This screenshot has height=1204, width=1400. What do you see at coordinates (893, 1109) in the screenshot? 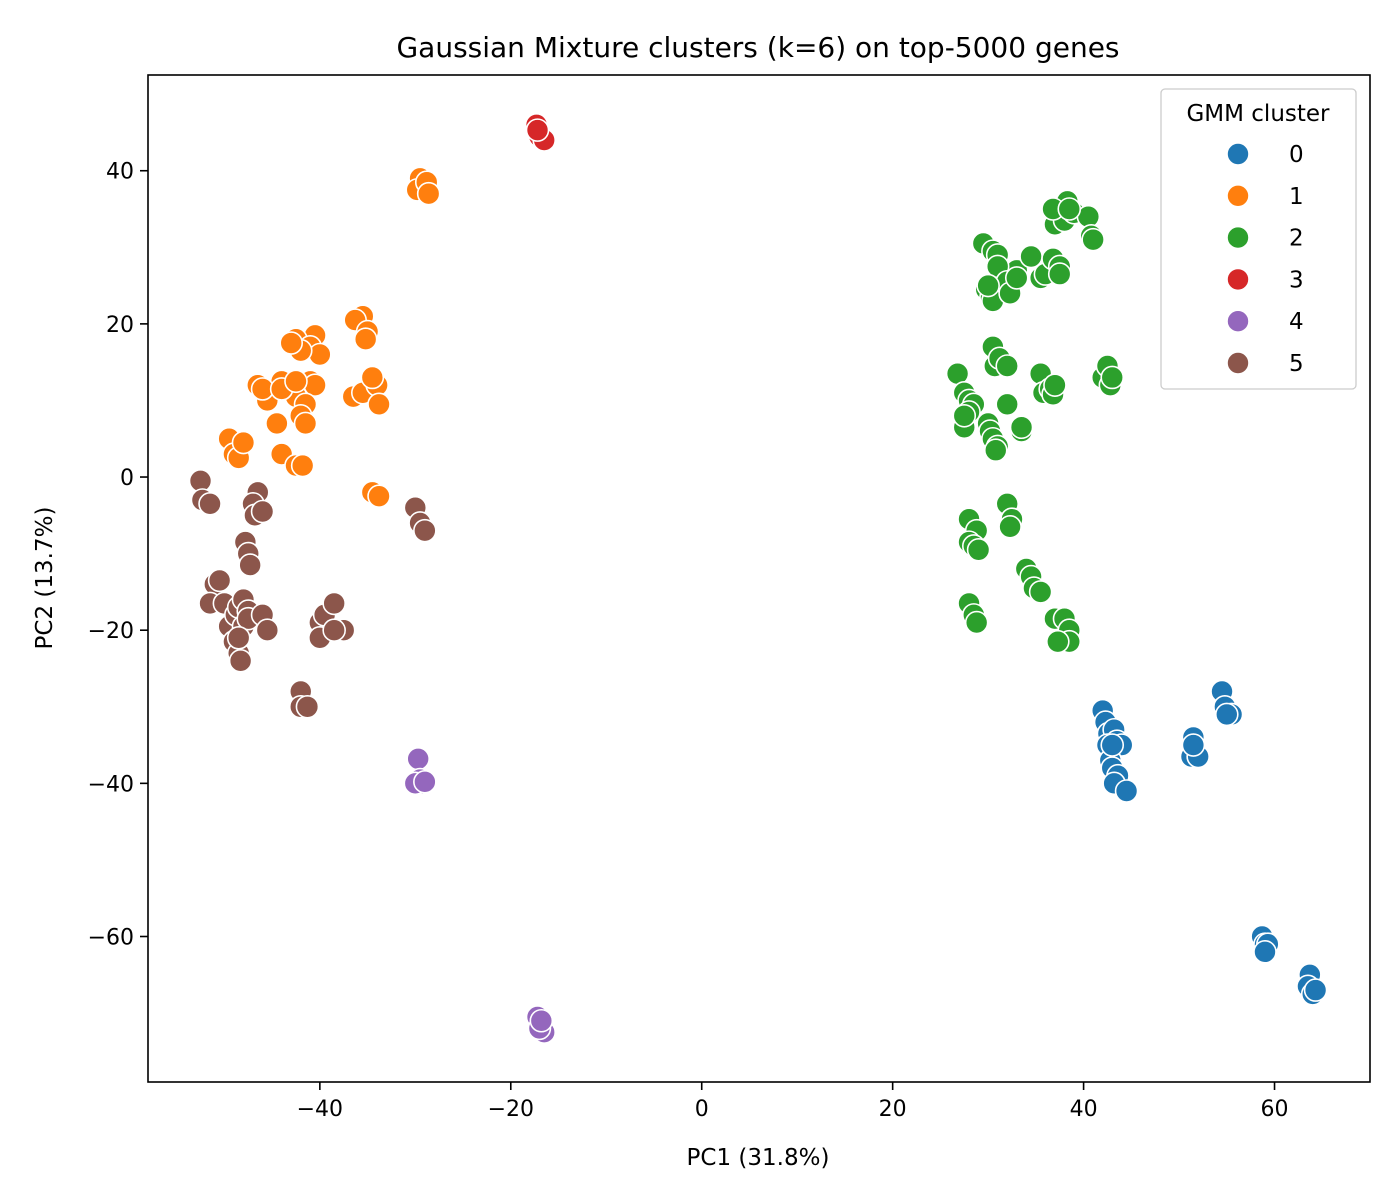
I see `x-tick-label: 20` at bounding box center [893, 1109].